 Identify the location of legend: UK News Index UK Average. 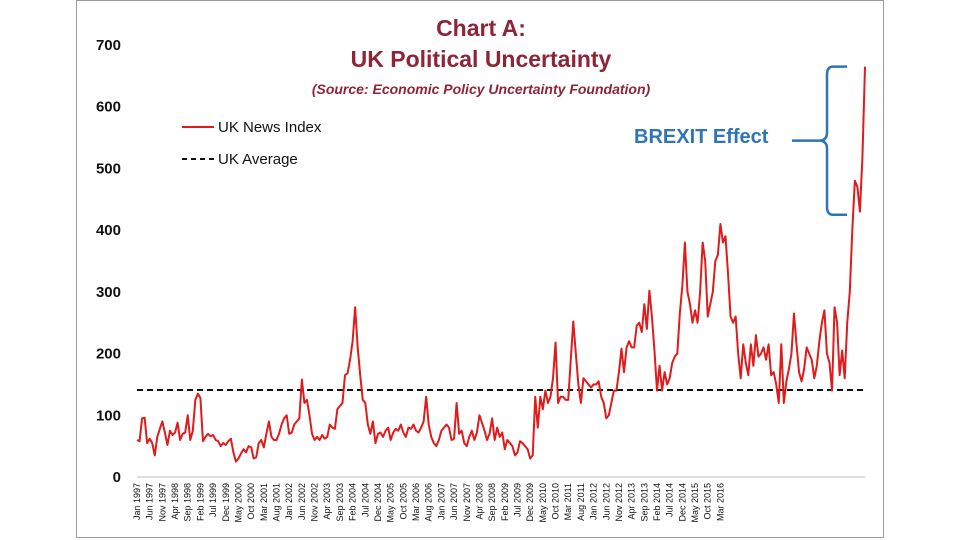
(252, 143).